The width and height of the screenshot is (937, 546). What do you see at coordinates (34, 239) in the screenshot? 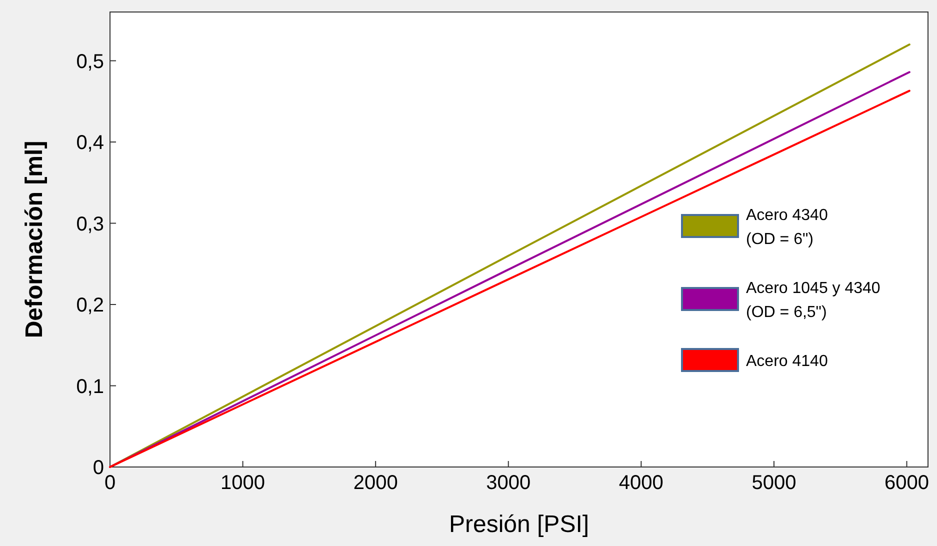
I see `y-axis-title: Deformación [ml]` at bounding box center [34, 239].